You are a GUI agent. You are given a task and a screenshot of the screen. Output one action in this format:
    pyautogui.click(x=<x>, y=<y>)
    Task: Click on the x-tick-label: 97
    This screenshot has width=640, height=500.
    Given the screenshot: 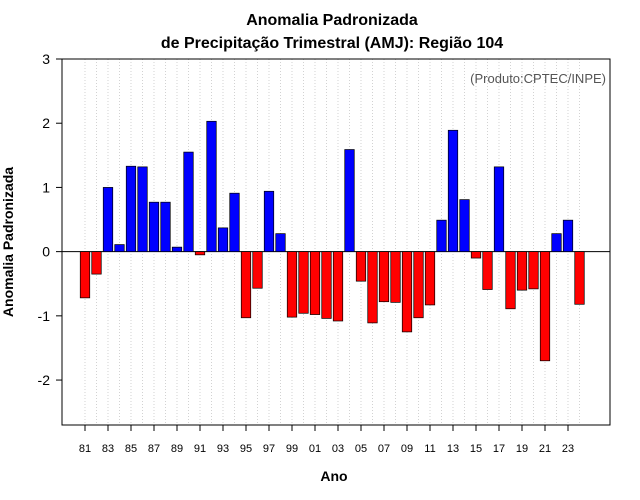 What is the action you would take?
    pyautogui.click(x=269, y=449)
    